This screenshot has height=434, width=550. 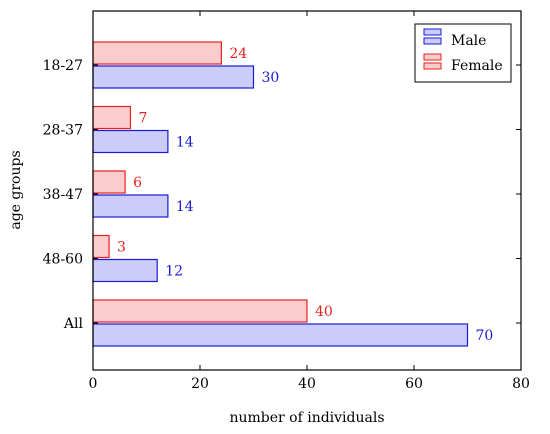 What do you see at coordinates (485, 336) in the screenshot?
I see `data-label-male-All: 70` at bounding box center [485, 336].